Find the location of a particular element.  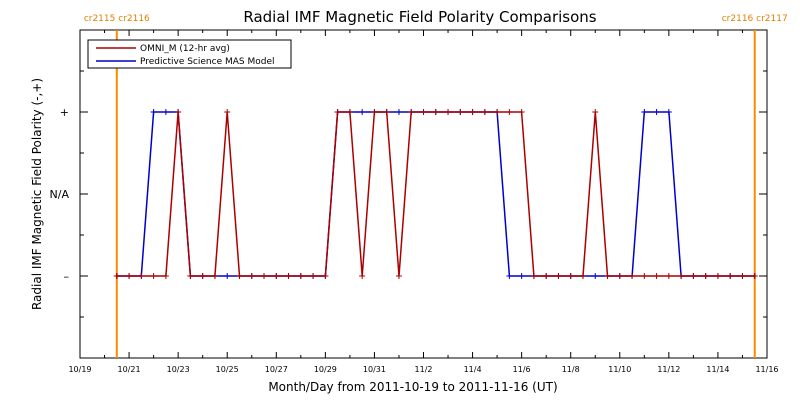

x-tick-label: 10/27 is located at coordinates (276, 369).